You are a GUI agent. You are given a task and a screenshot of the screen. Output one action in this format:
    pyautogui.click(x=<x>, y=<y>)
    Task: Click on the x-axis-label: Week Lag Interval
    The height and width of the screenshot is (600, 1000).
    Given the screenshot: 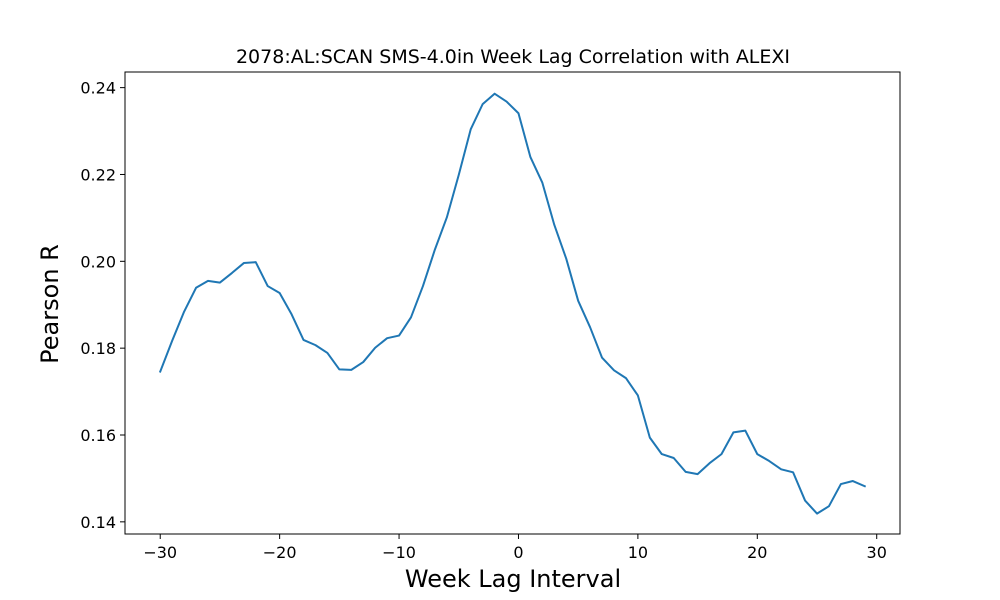 What is the action you would take?
    pyautogui.click(x=513, y=579)
    